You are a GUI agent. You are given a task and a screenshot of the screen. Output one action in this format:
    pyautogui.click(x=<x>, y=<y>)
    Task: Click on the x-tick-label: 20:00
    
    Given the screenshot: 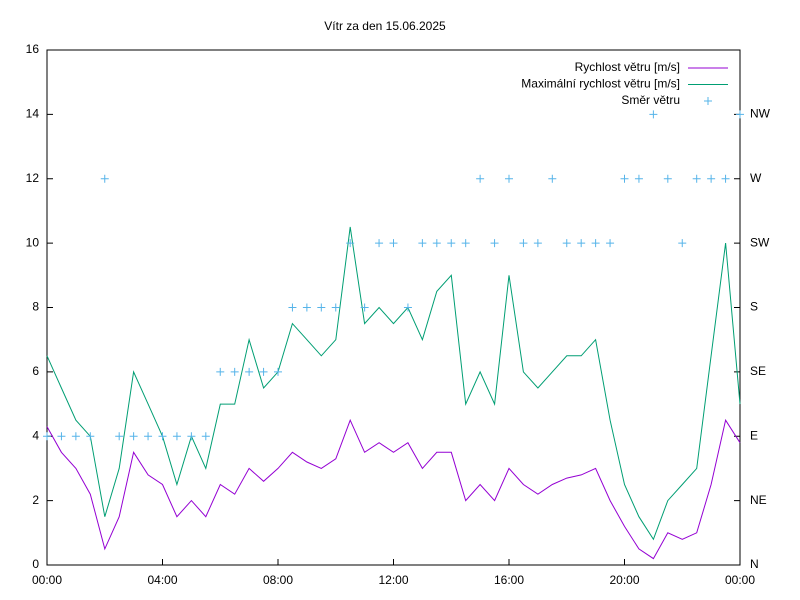 What is the action you would take?
    pyautogui.click(x=624, y=580)
    